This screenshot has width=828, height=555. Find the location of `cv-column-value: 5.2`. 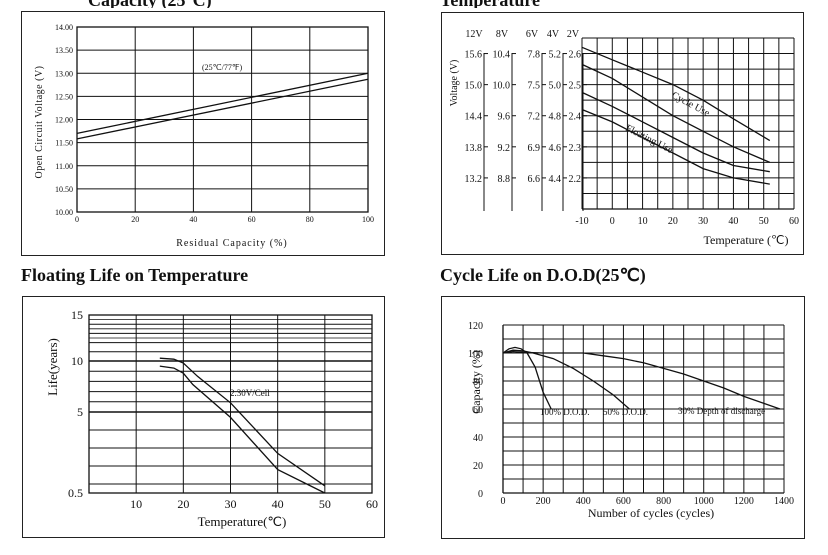

cv-column-value: 5.2 is located at coordinates (555, 55).